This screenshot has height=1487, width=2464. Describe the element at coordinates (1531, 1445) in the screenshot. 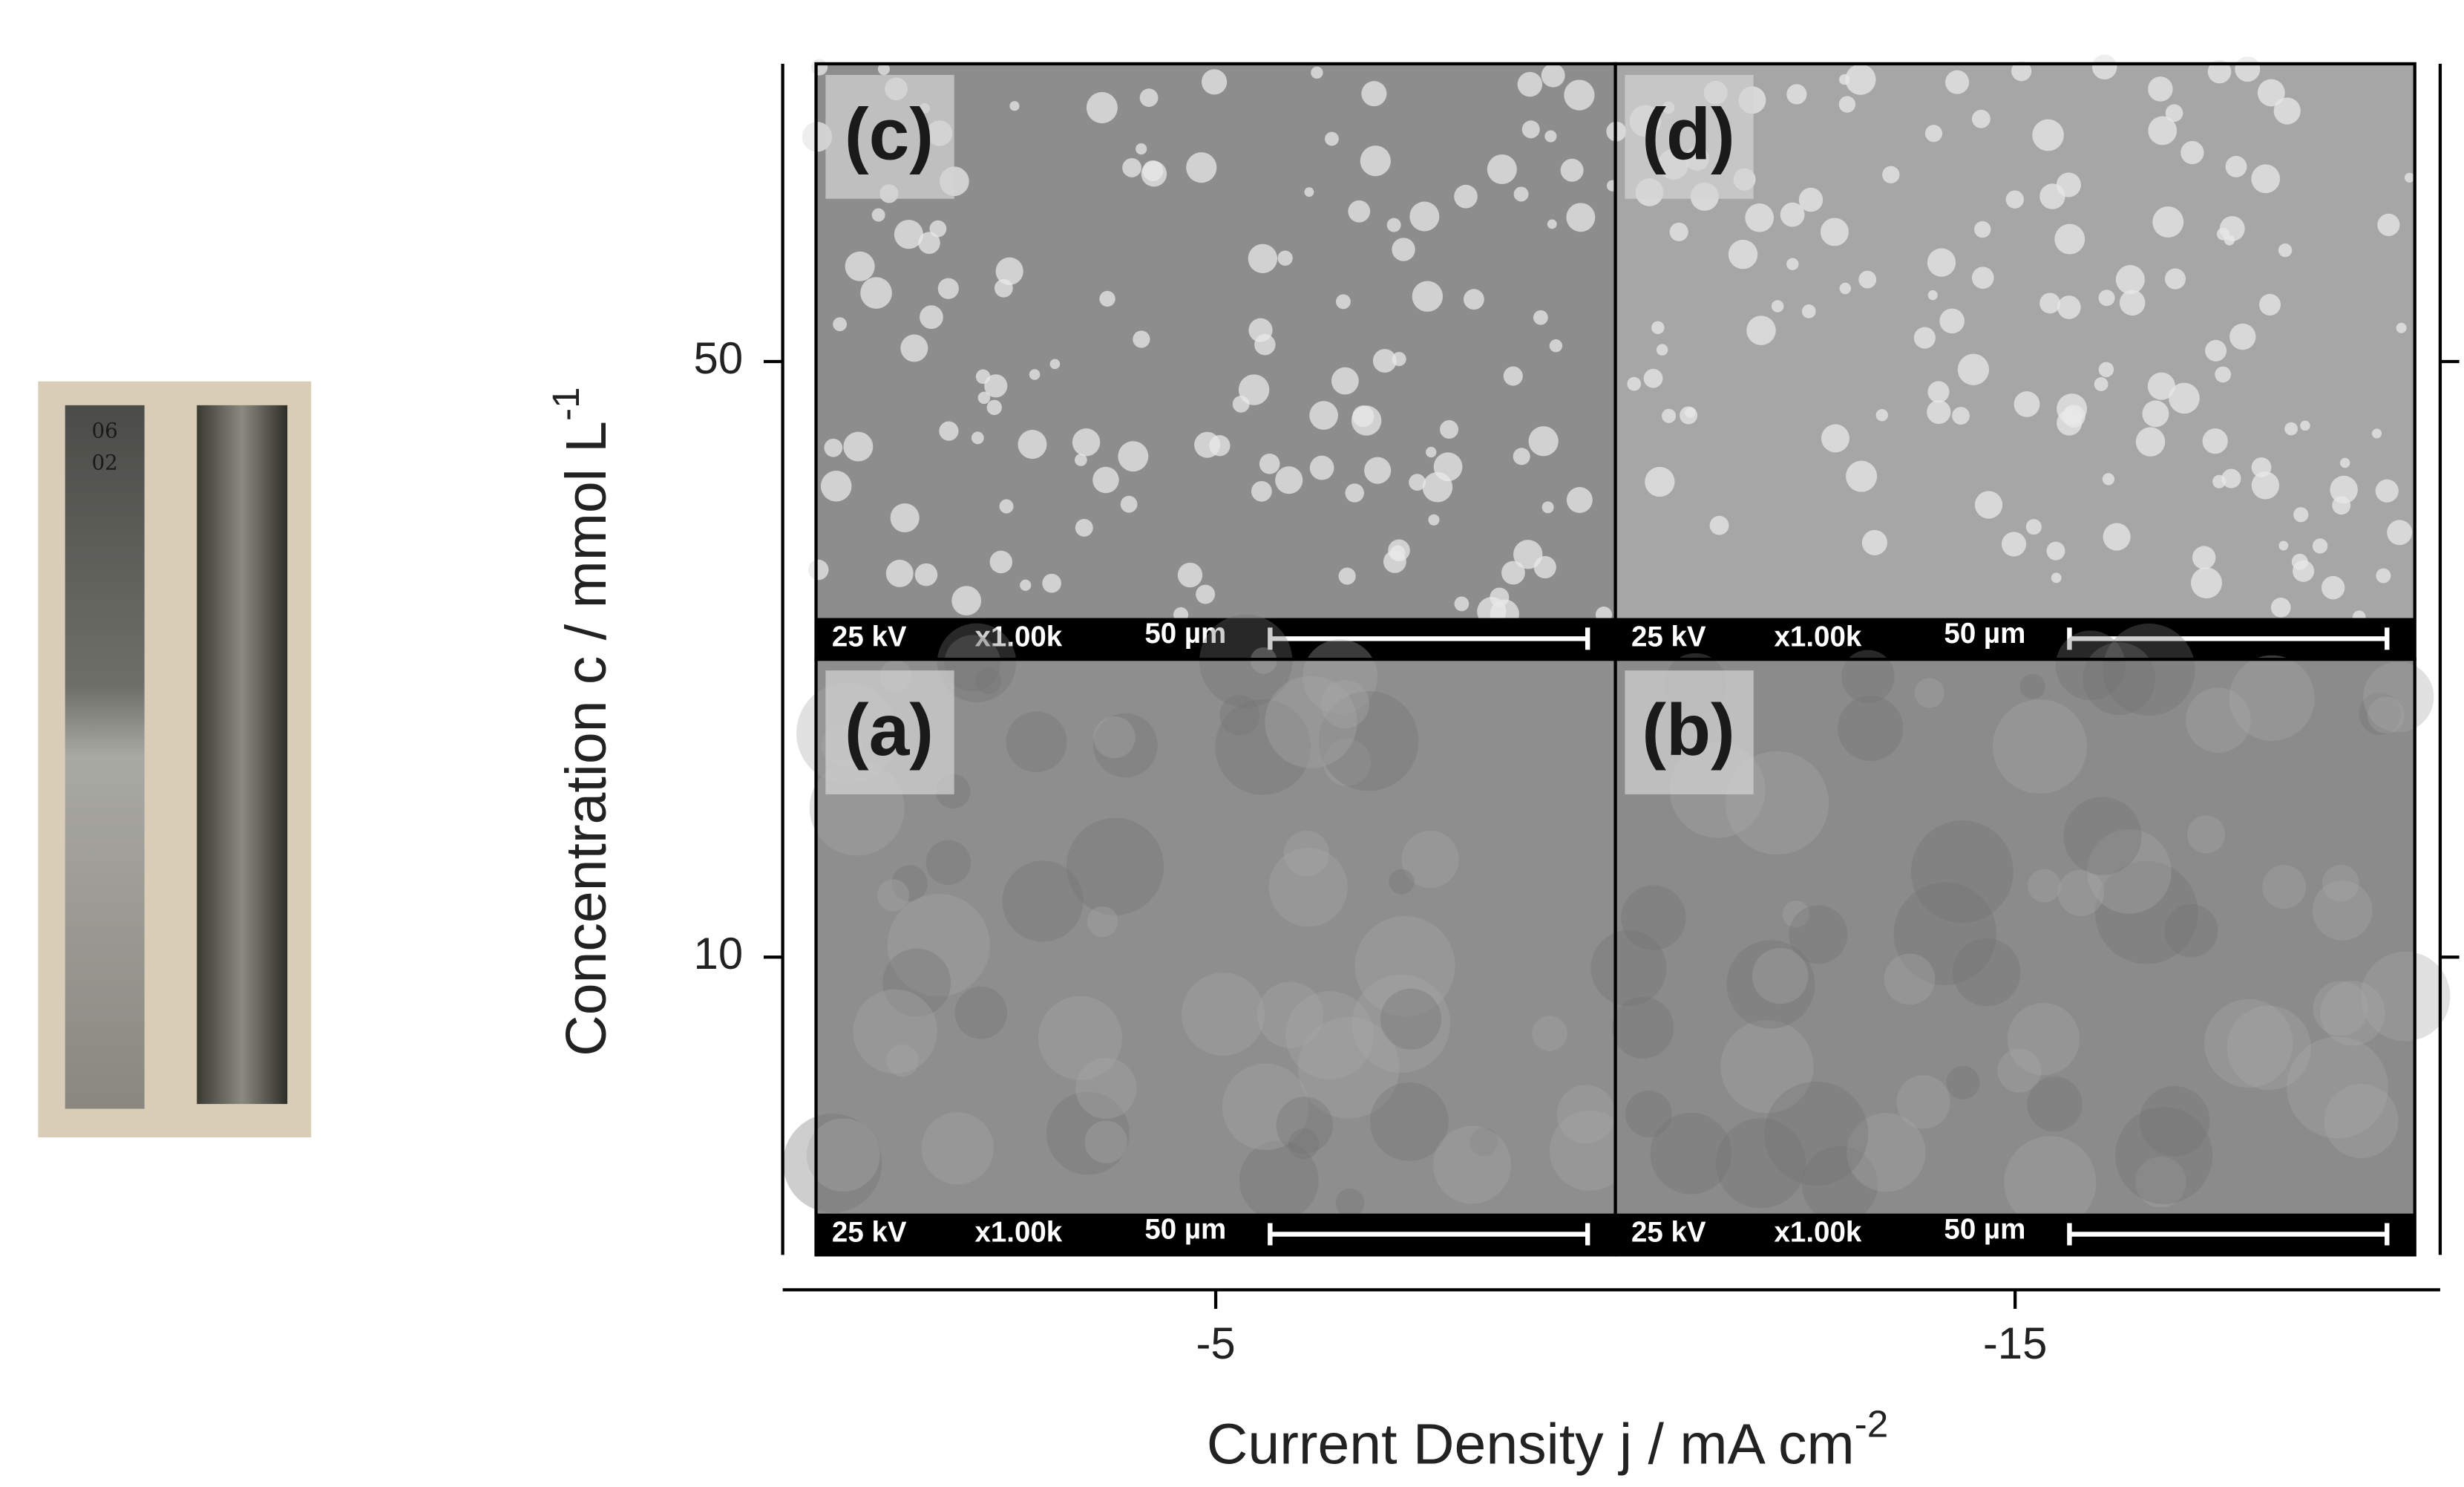

I see `x-axis-label-text: Current Density j / mA cm` at that location.